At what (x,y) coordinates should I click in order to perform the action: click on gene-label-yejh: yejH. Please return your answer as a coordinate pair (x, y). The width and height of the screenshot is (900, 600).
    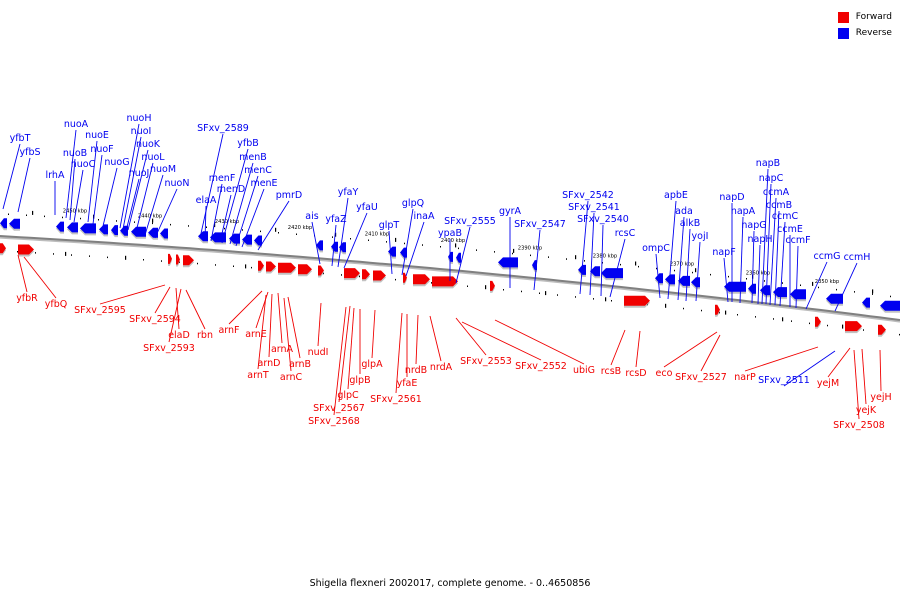
    Looking at the image, I should click on (880, 397).